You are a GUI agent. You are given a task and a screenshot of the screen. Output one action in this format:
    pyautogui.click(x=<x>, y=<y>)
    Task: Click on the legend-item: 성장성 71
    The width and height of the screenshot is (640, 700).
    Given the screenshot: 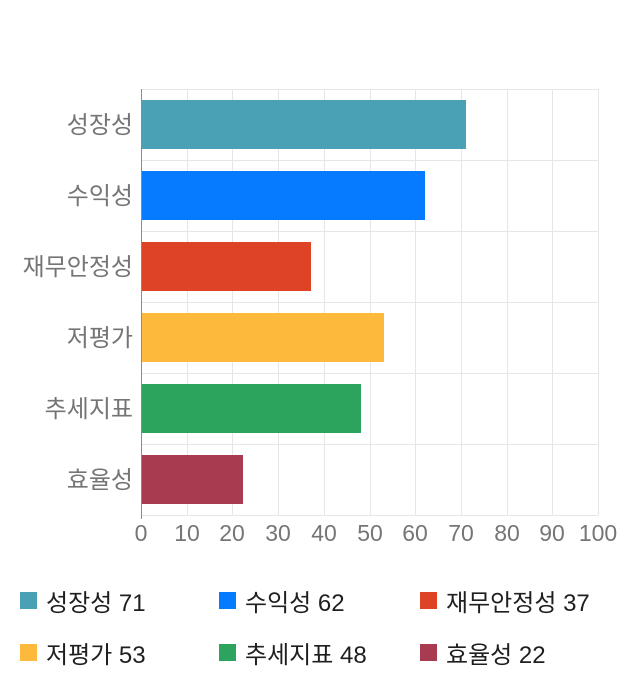 What is the action you would take?
    pyautogui.click(x=83, y=603)
    